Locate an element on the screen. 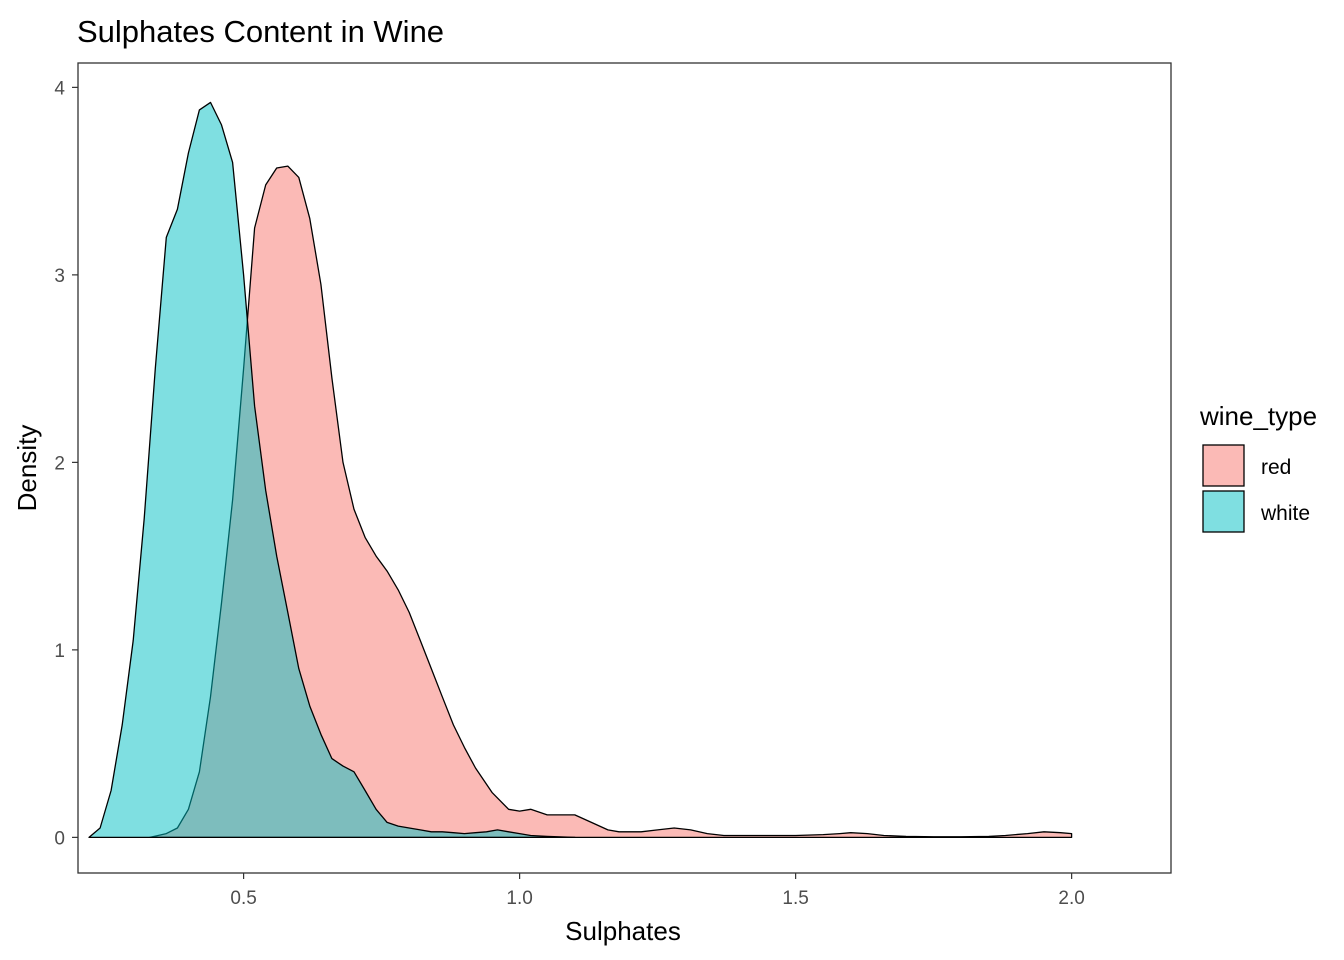 Image resolution: width=1344 pixels, height=960 pixels. x-tick-label: 1.5 is located at coordinates (795, 898).